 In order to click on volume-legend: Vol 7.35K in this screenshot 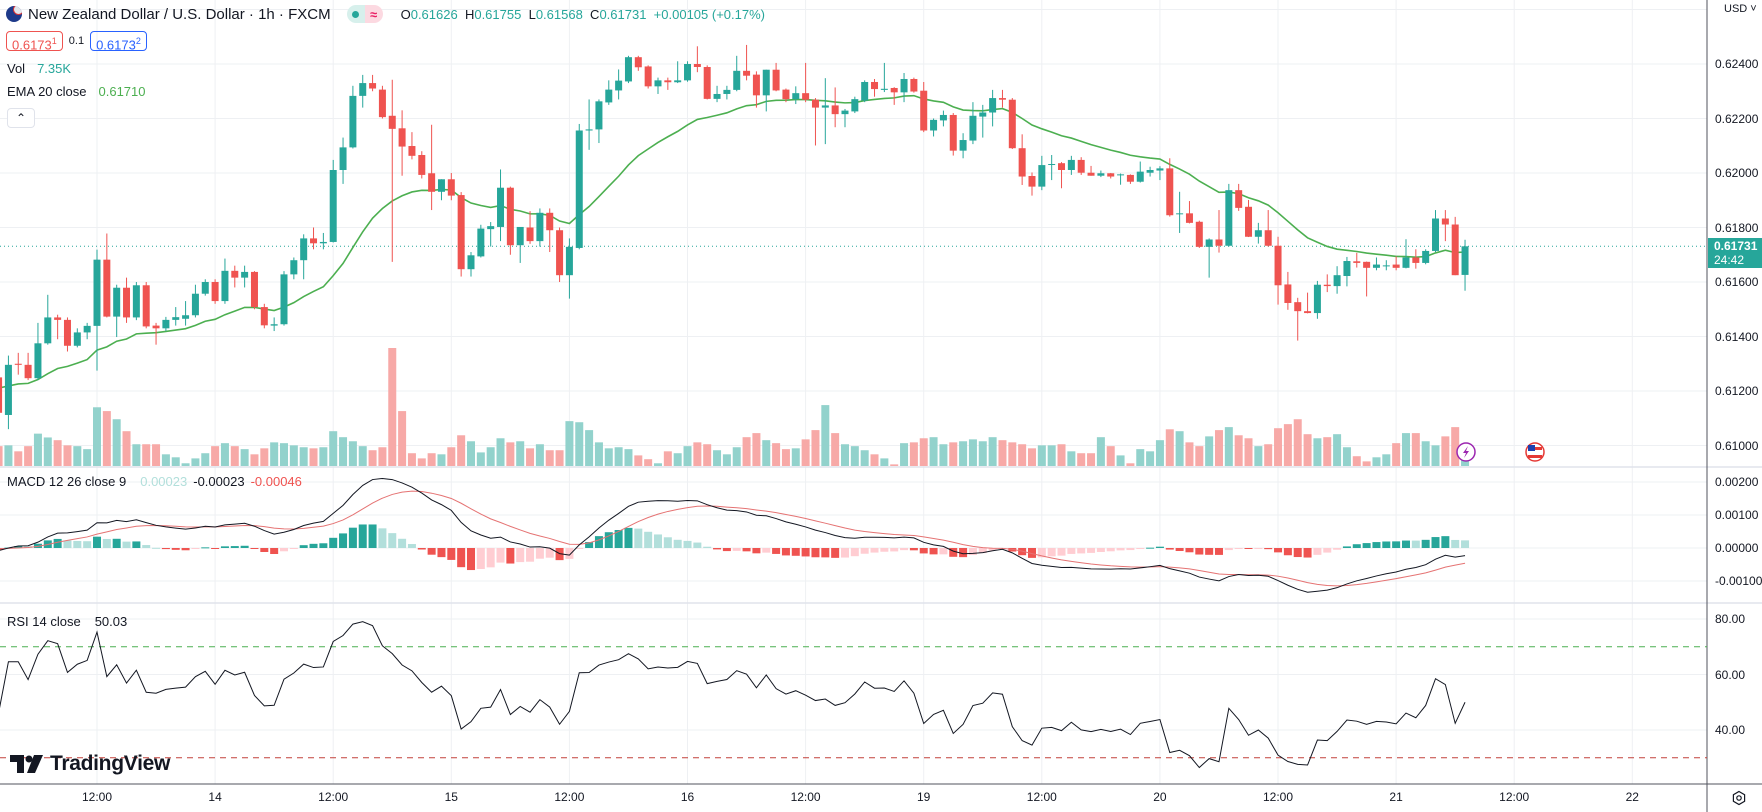, I will do `click(39, 68)`.